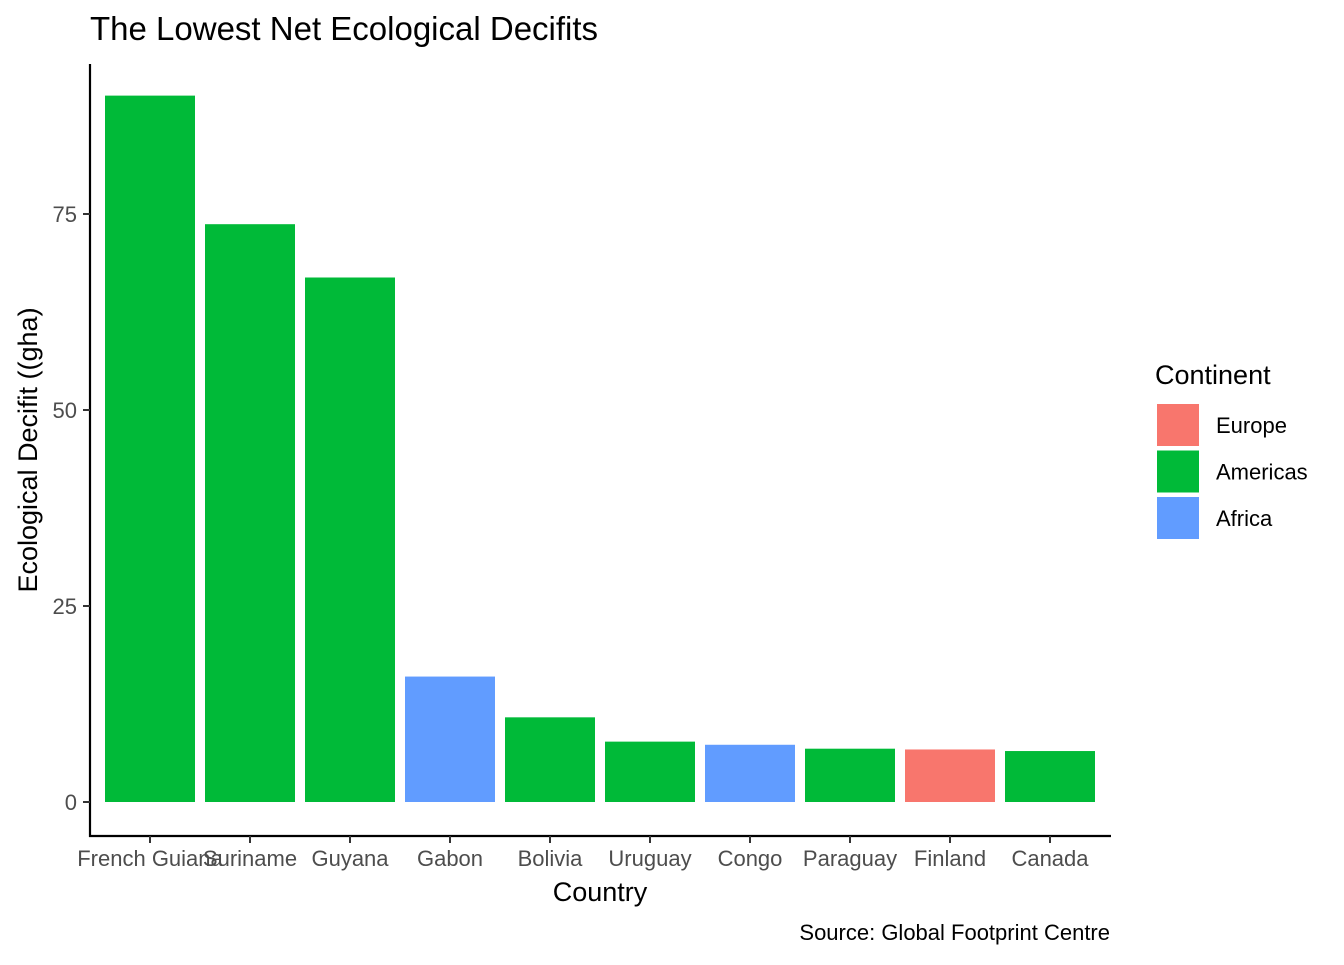  I want to click on x-tick-label: French Guiana, so click(150, 858).